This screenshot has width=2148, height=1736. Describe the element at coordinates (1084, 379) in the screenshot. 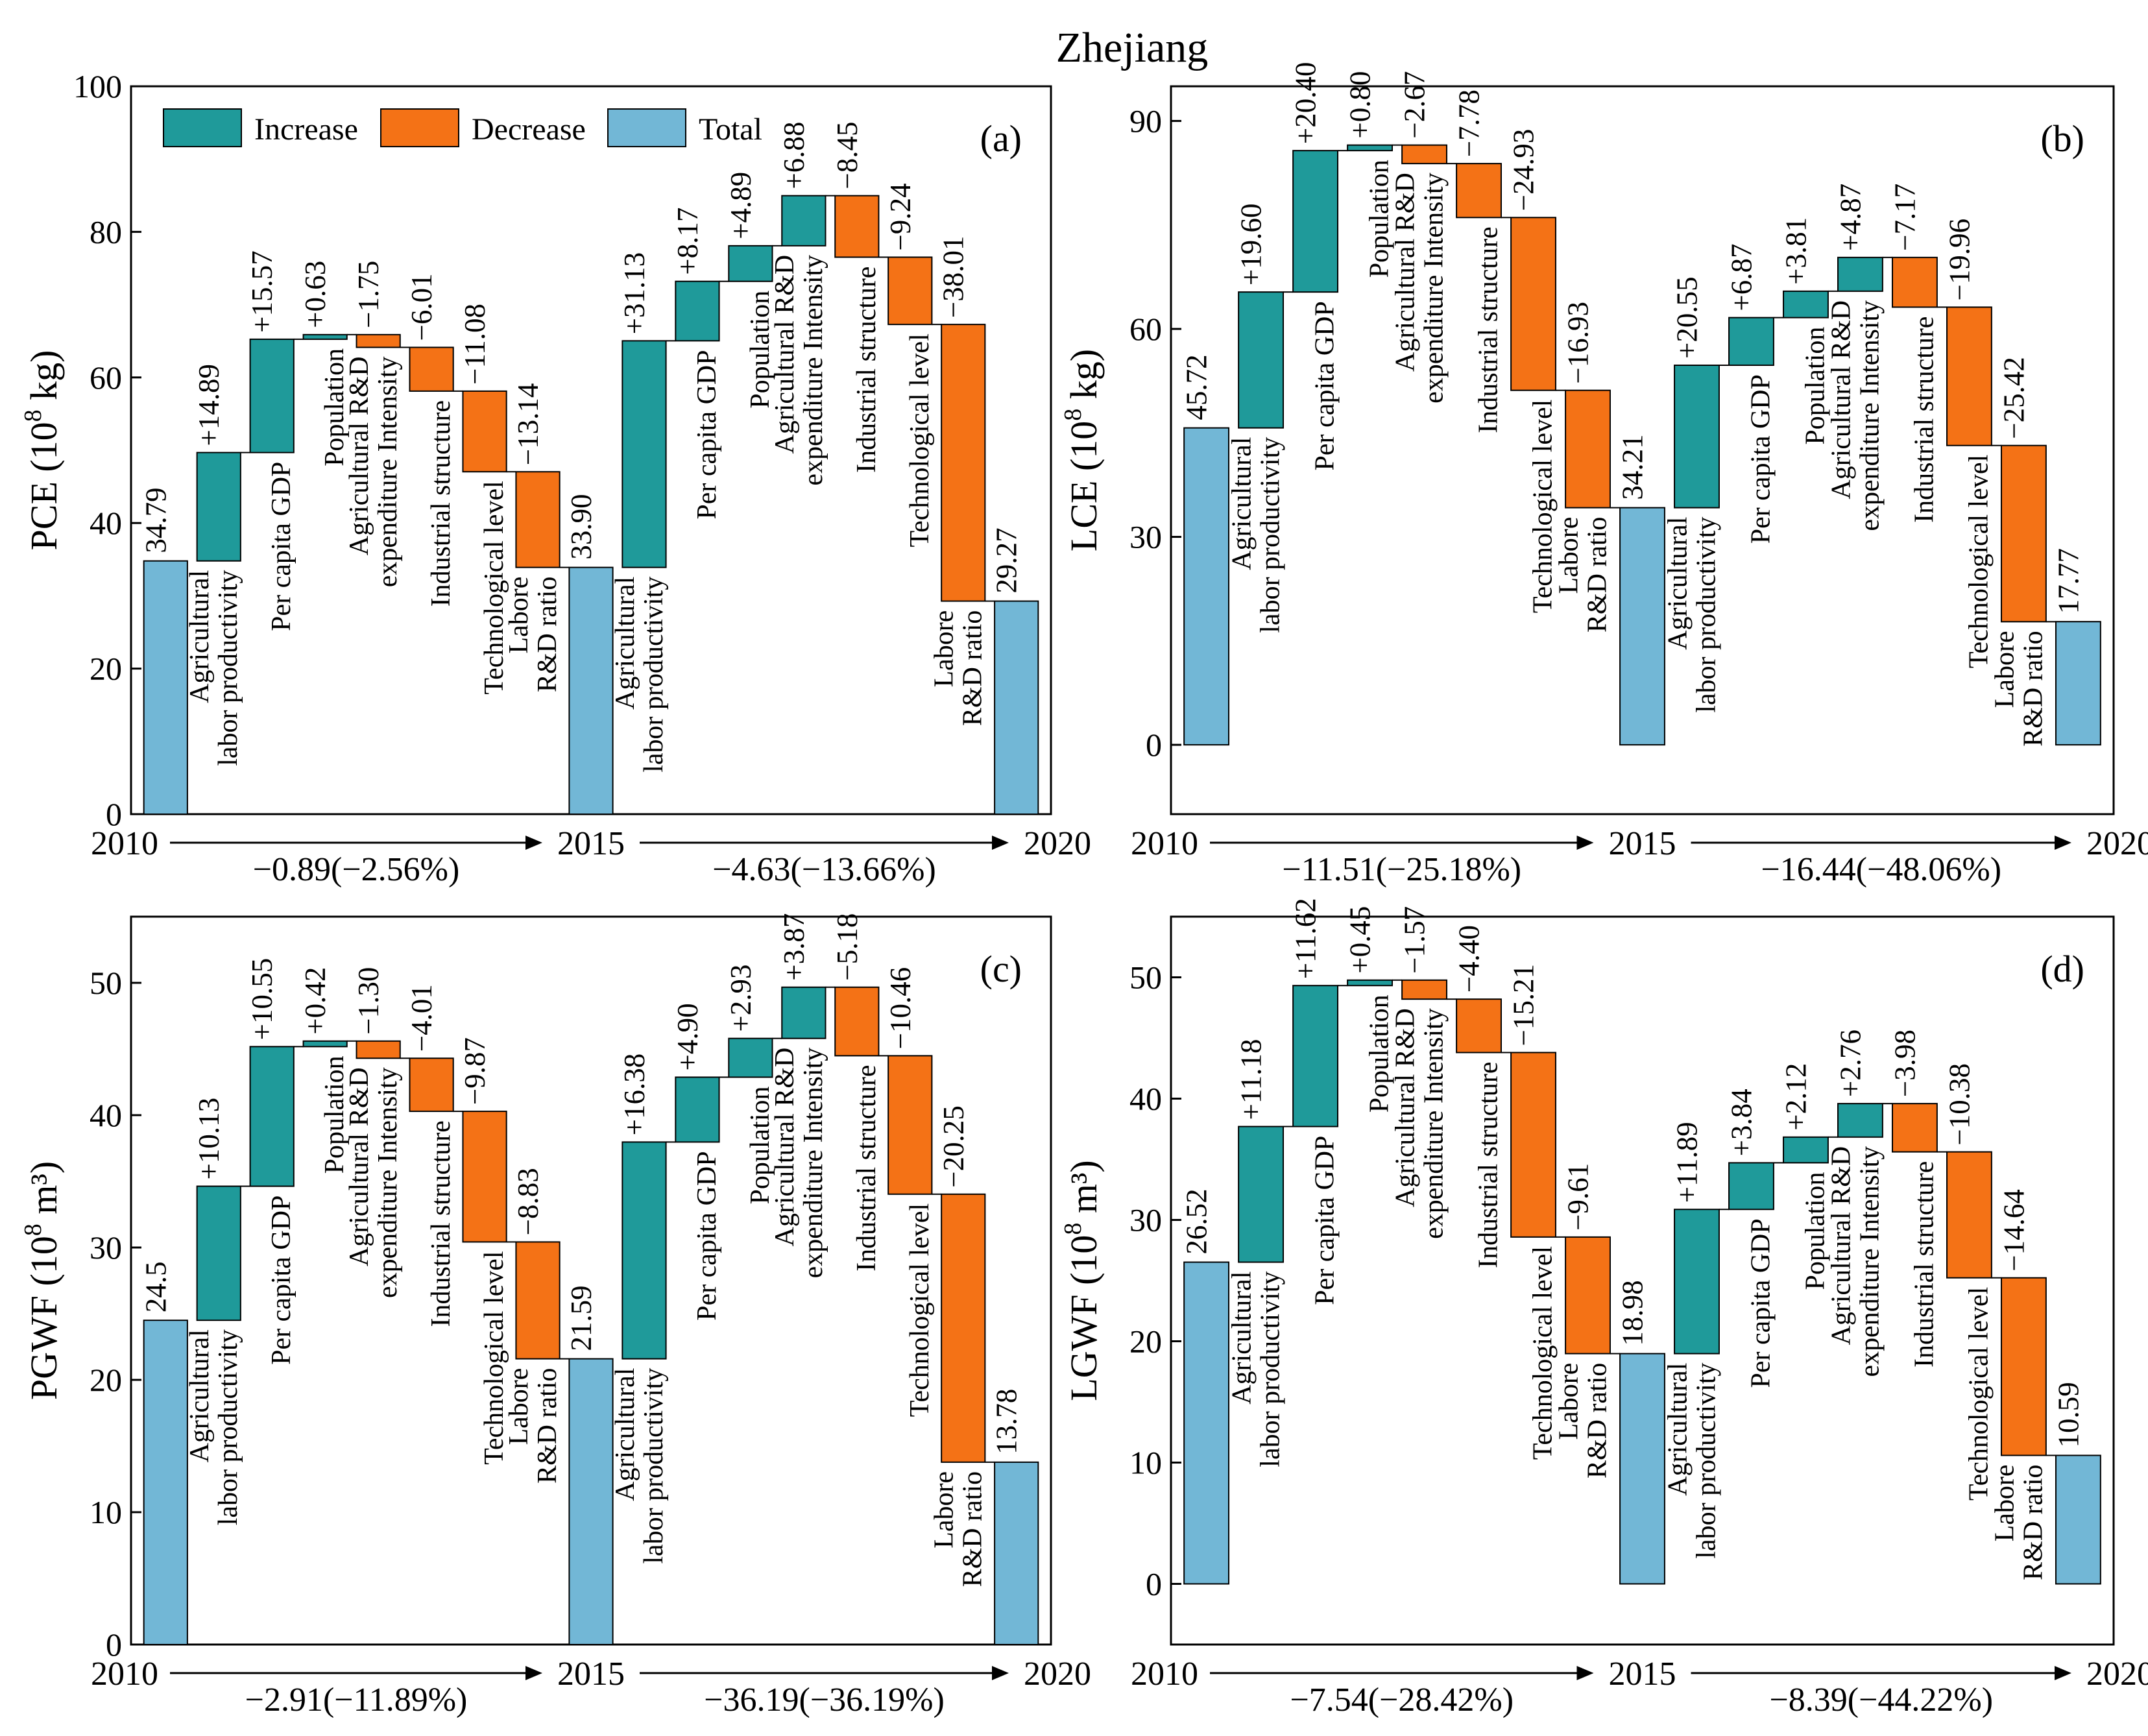

I see `y-axis-label-unit: kg)` at that location.